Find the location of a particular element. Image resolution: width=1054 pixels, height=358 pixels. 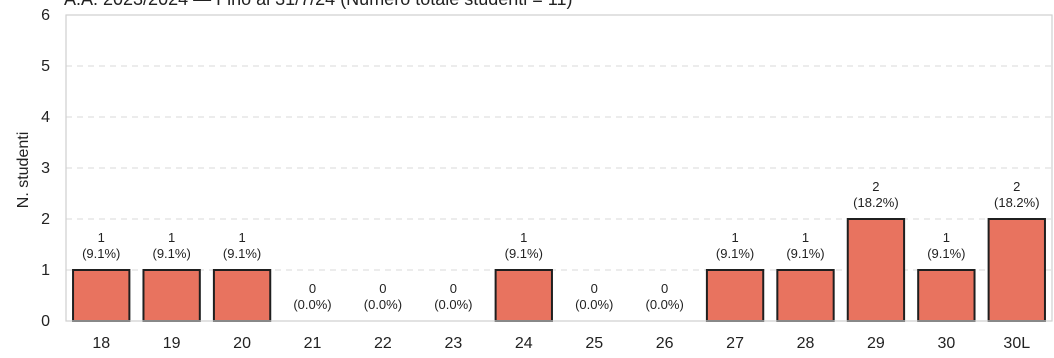

x-tick-label: 22 is located at coordinates (383, 343).